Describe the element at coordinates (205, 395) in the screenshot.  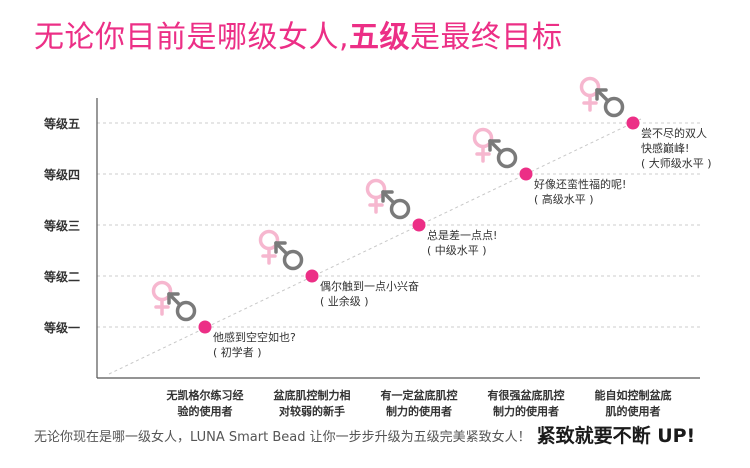
I see `x-tick-label: 无凯格尔练习经` at that location.